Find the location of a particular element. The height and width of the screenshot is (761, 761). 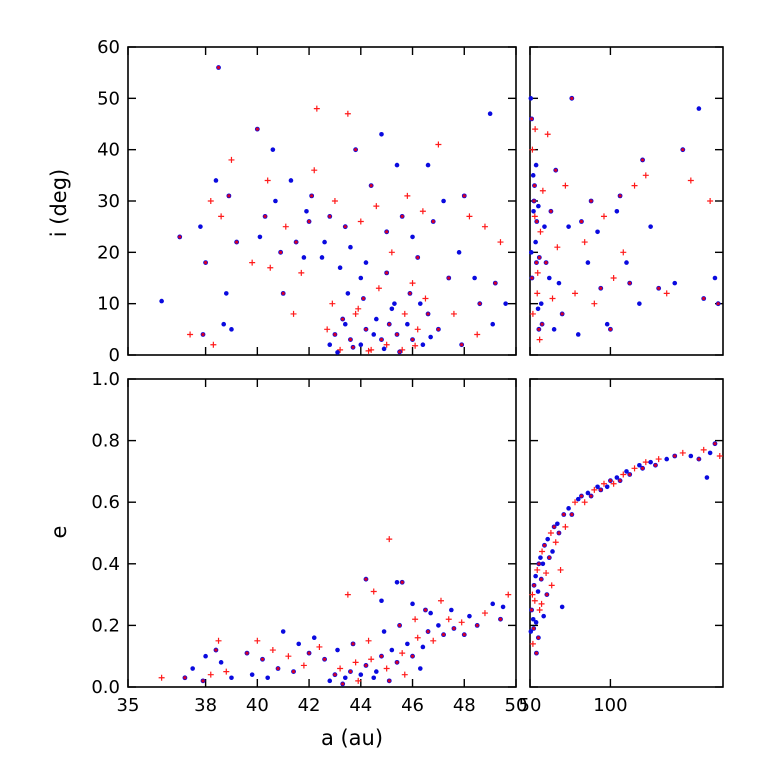

x-tick-label: 42 is located at coordinates (309, 705).